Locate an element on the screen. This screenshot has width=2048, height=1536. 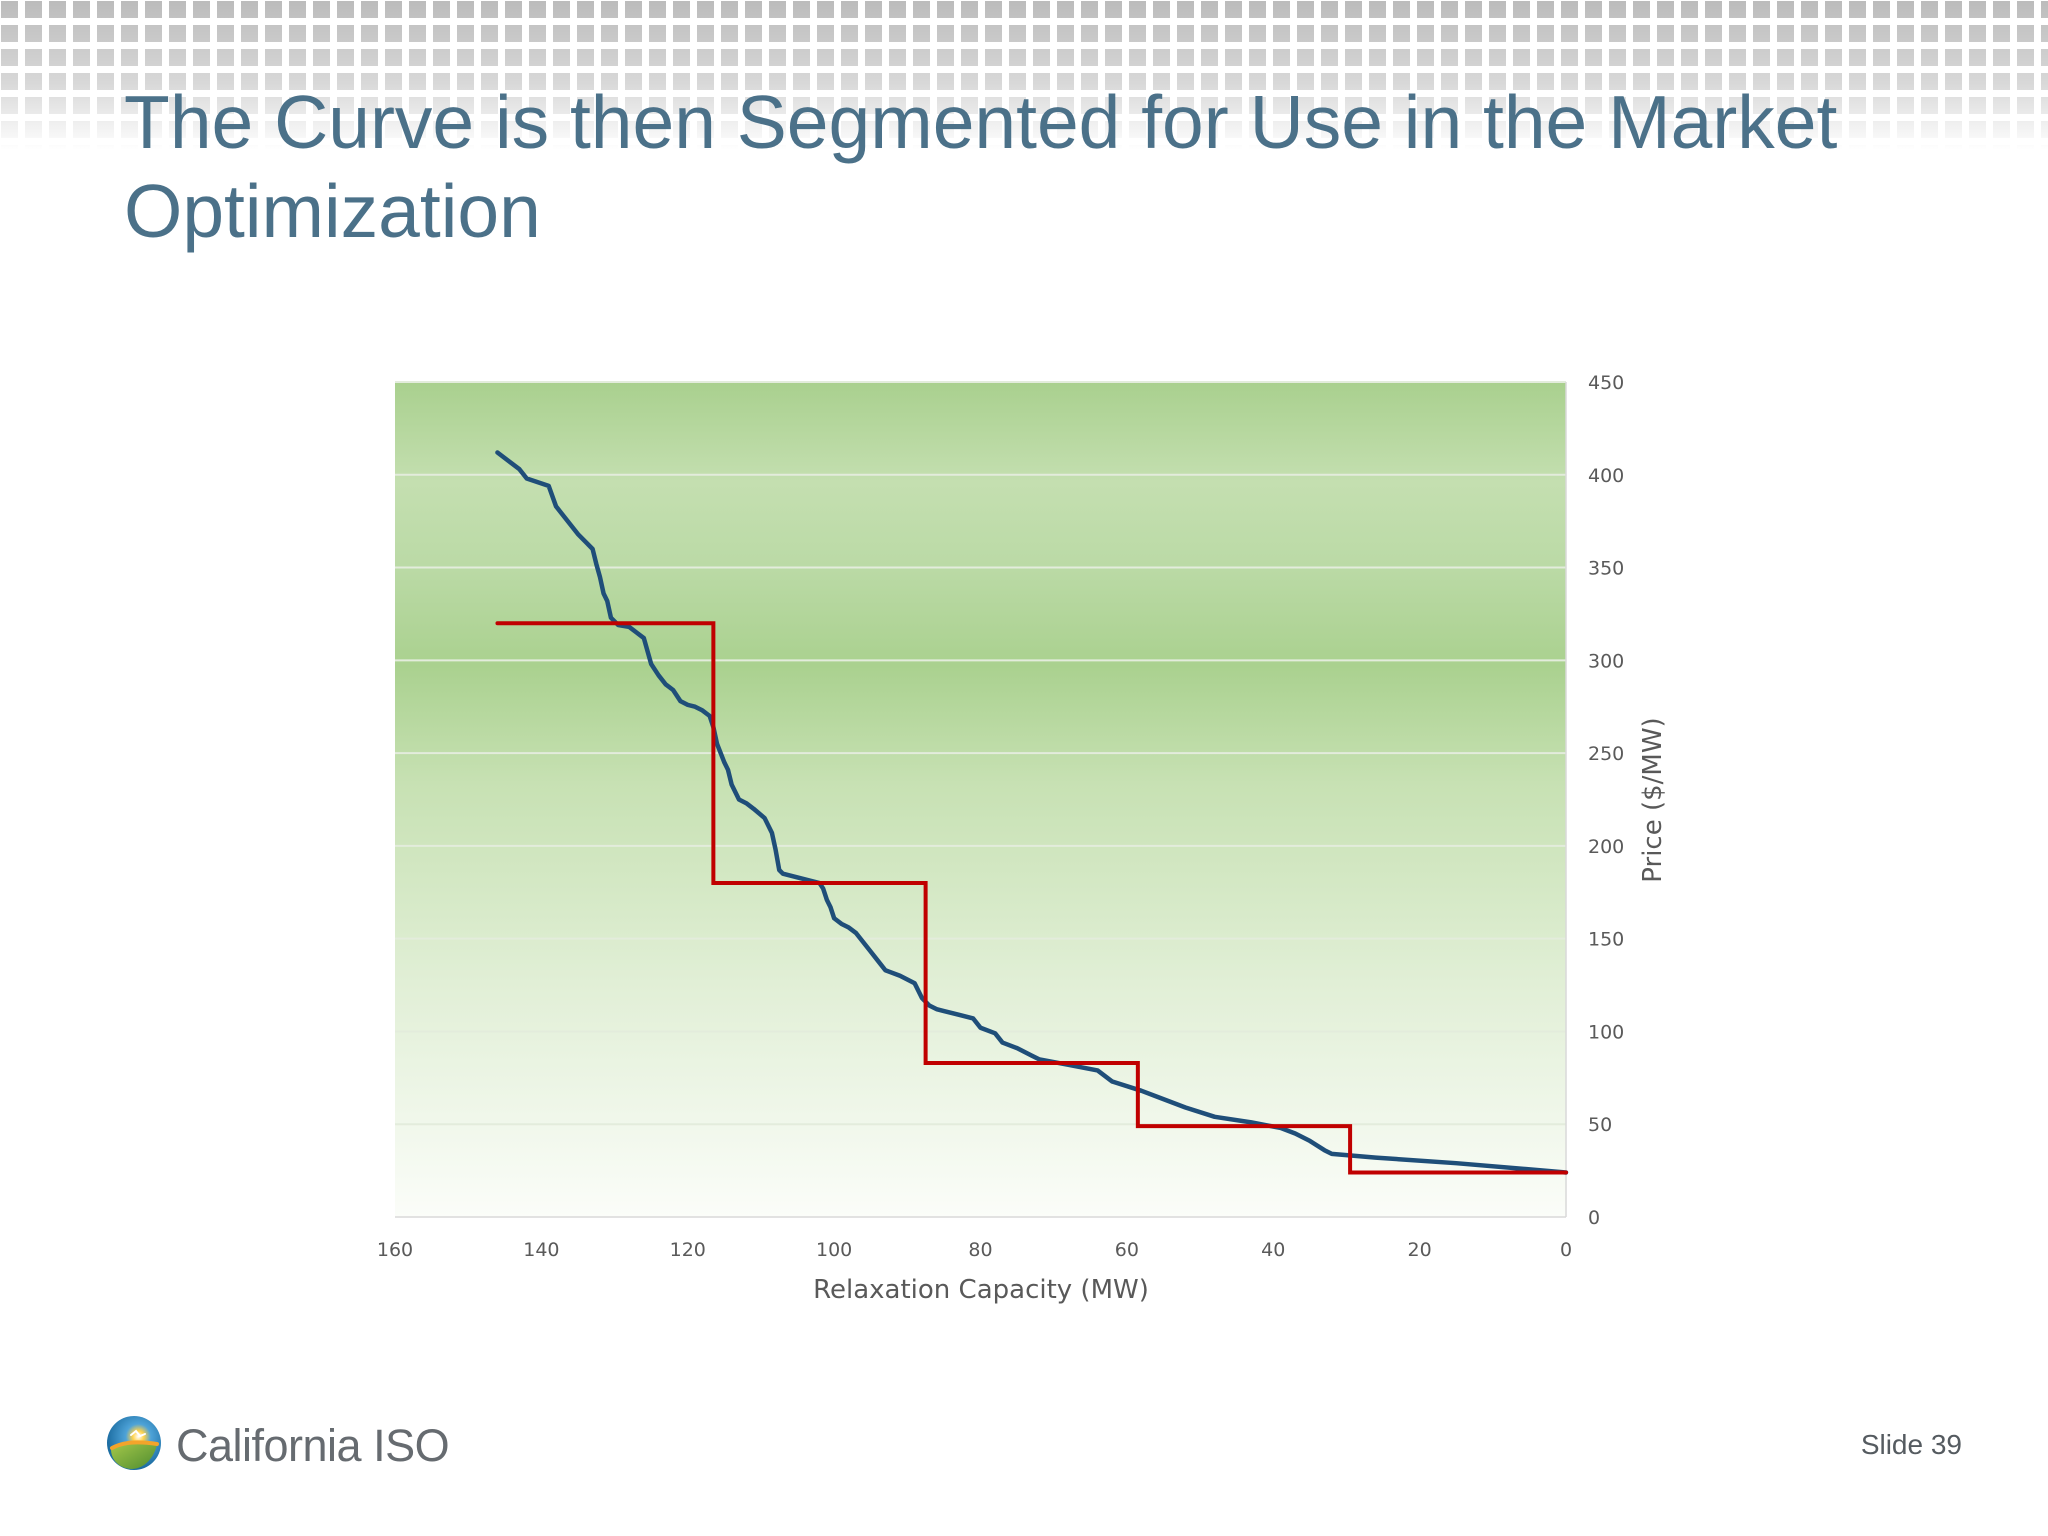
y-tick-label: 400 is located at coordinates (1606, 476).